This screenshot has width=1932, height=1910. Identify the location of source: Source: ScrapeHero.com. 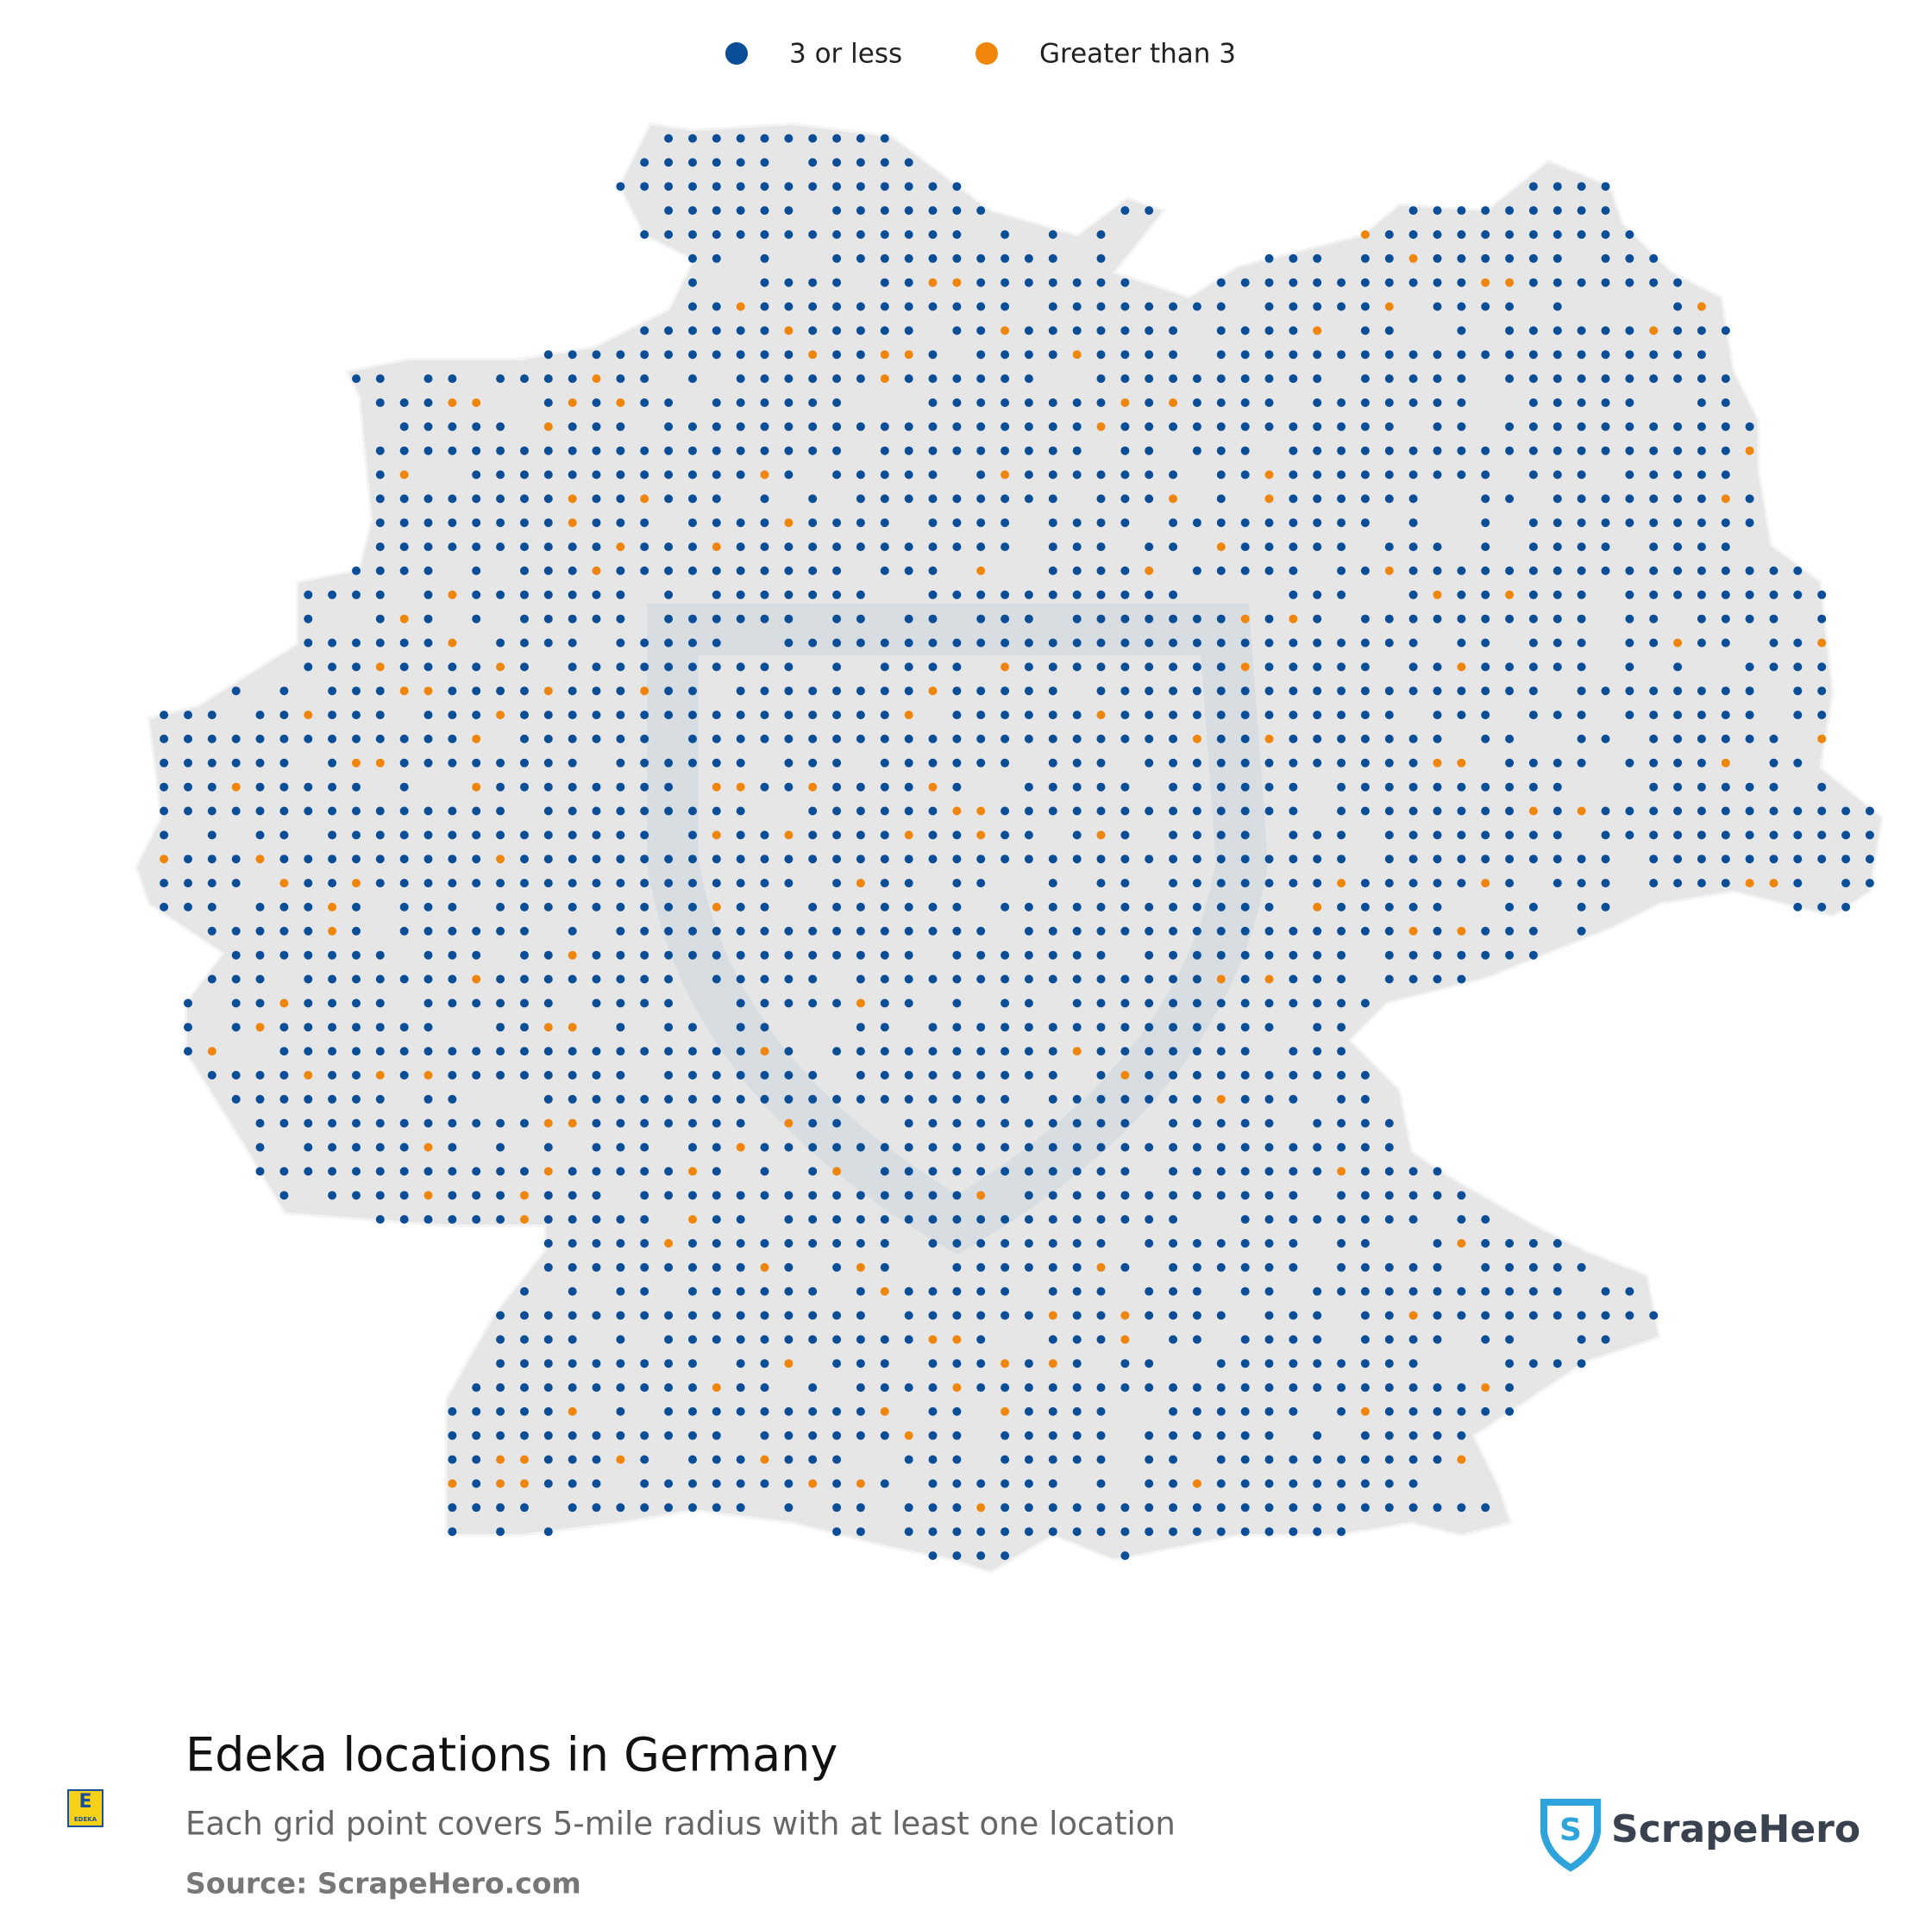
(383, 1884).